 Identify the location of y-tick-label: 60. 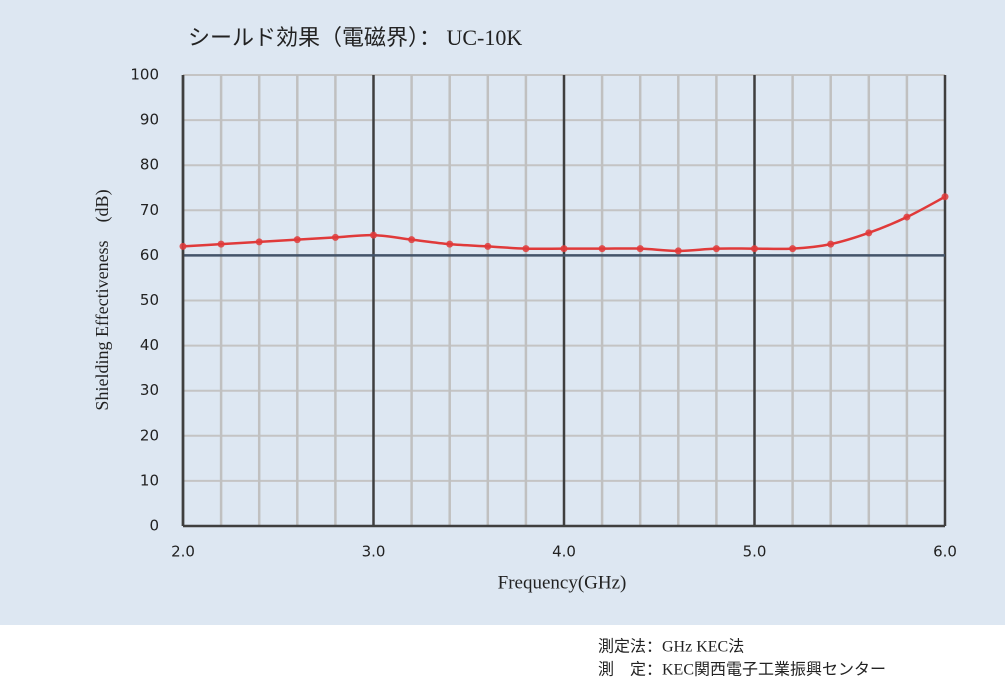
(149, 255).